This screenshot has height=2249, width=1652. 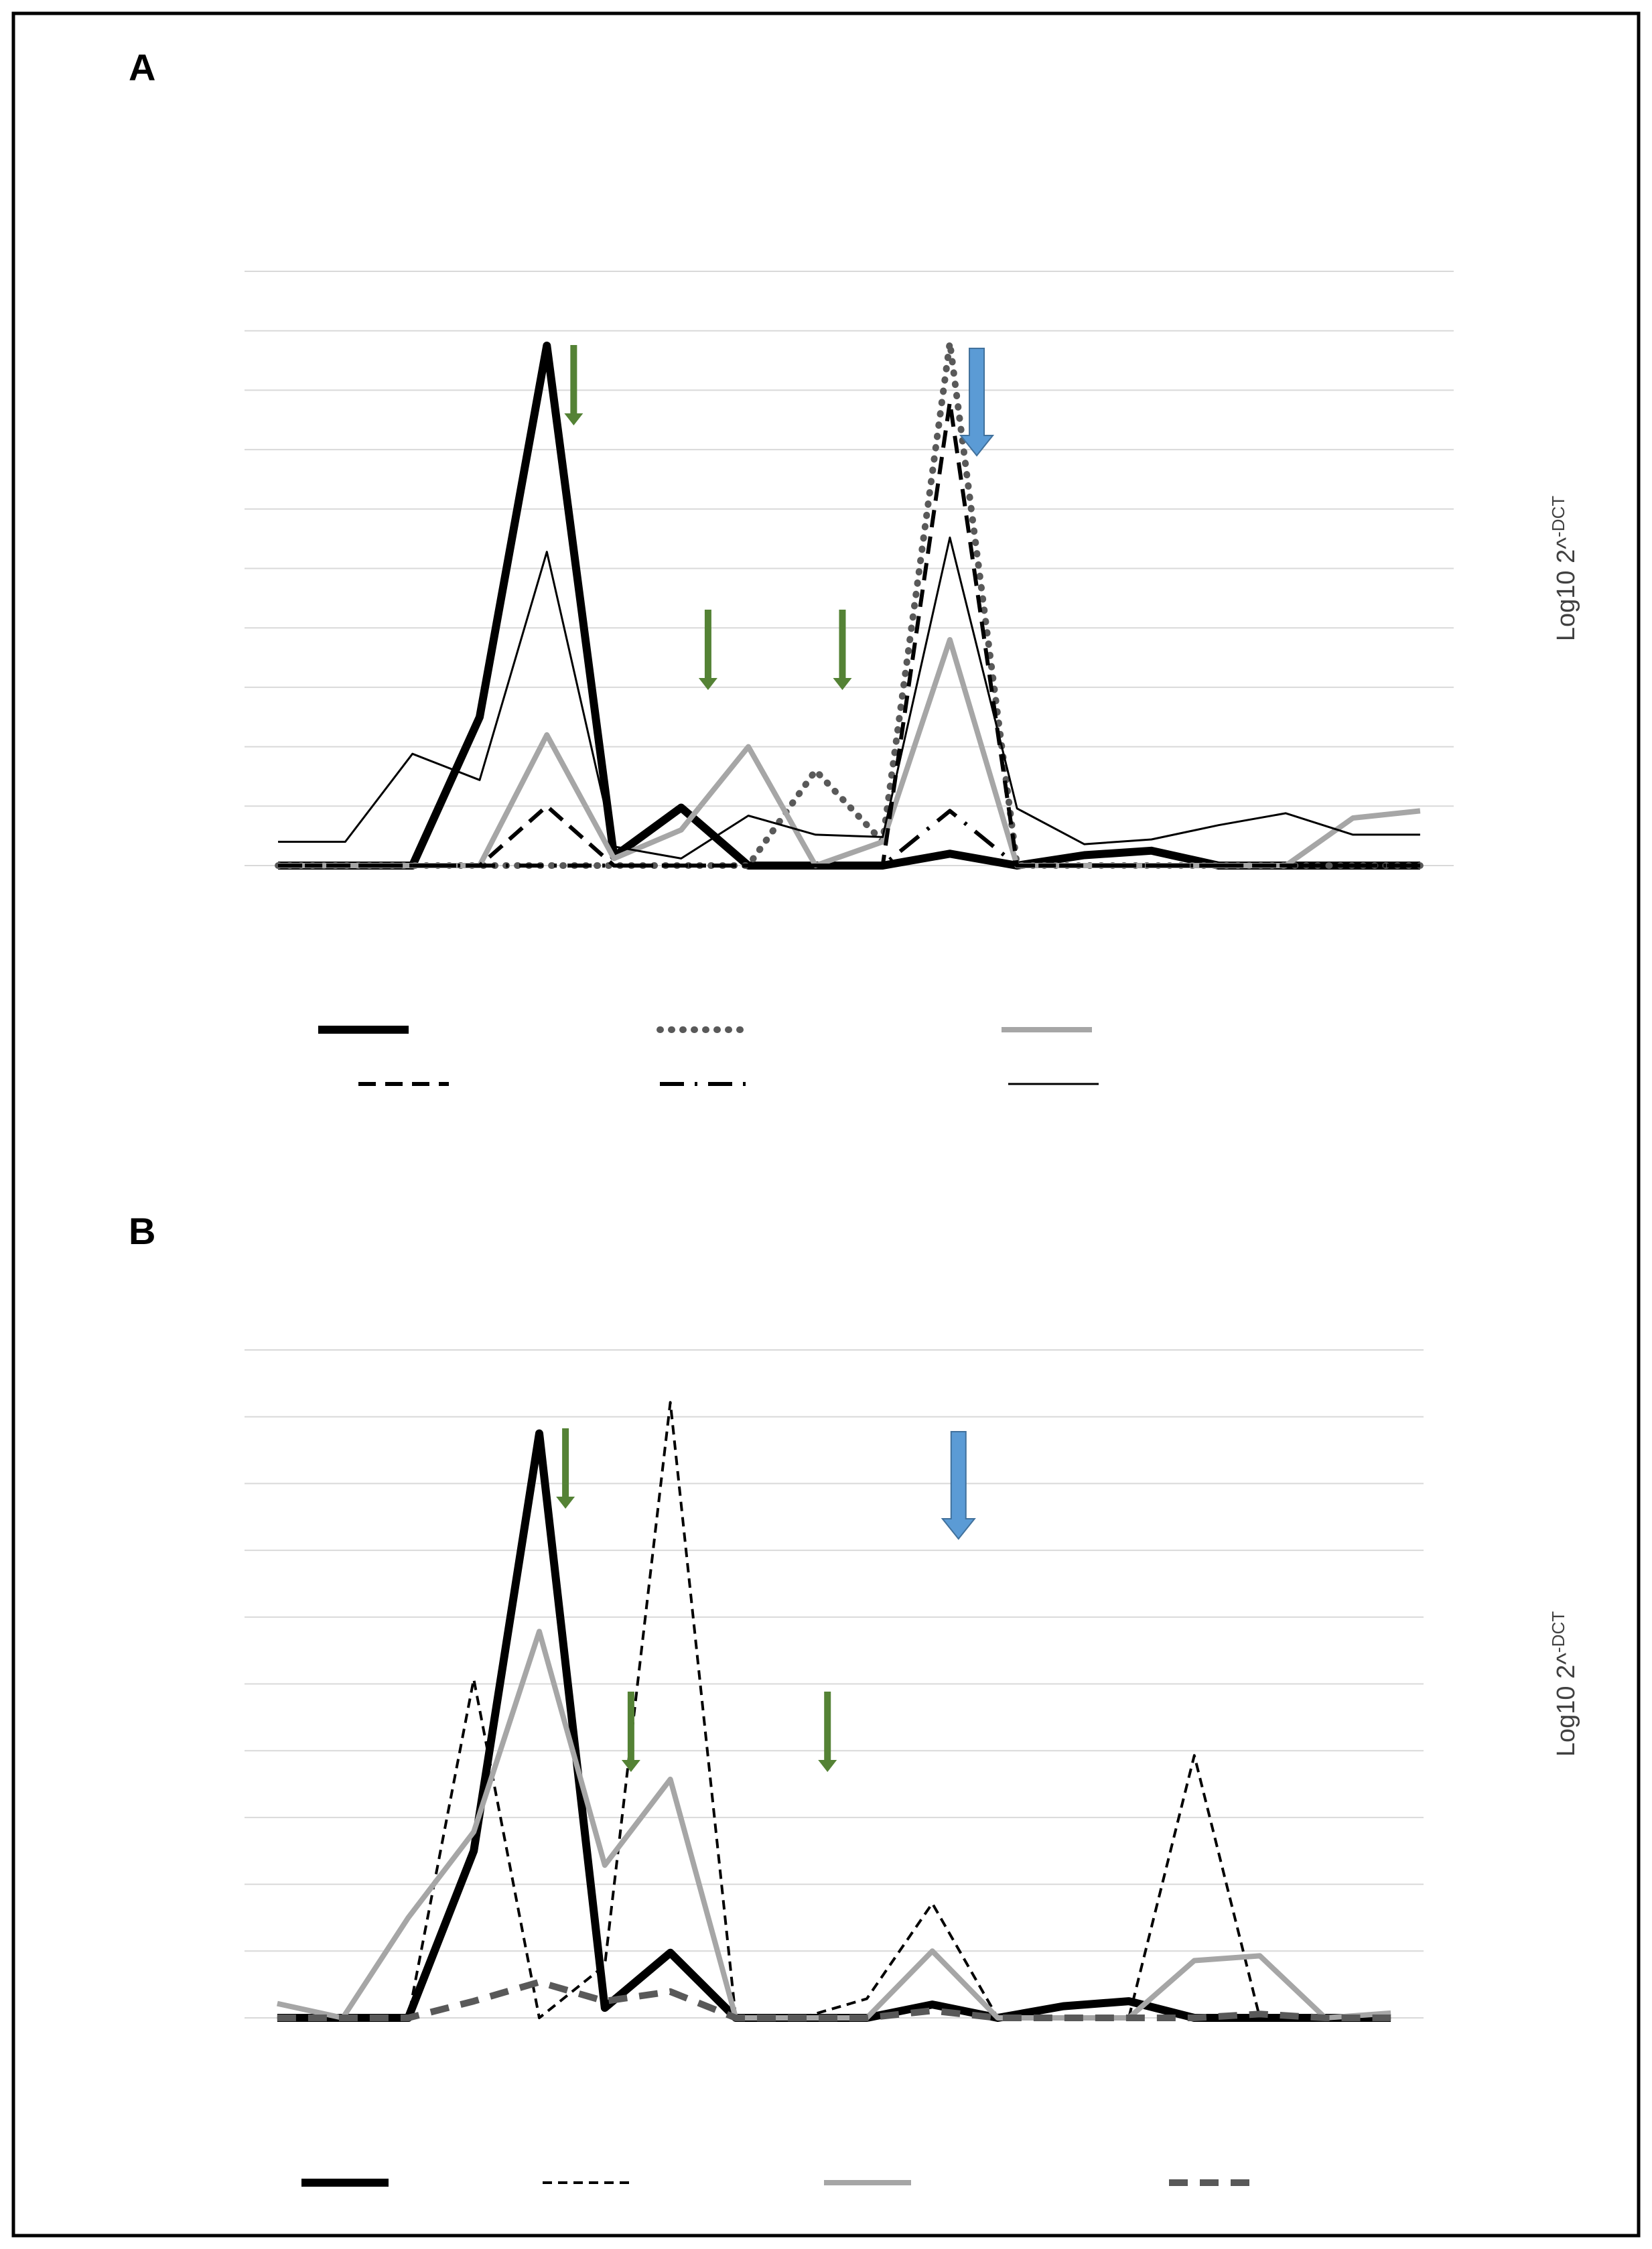 I want to click on panel-label-a: A, so click(x=142, y=67).